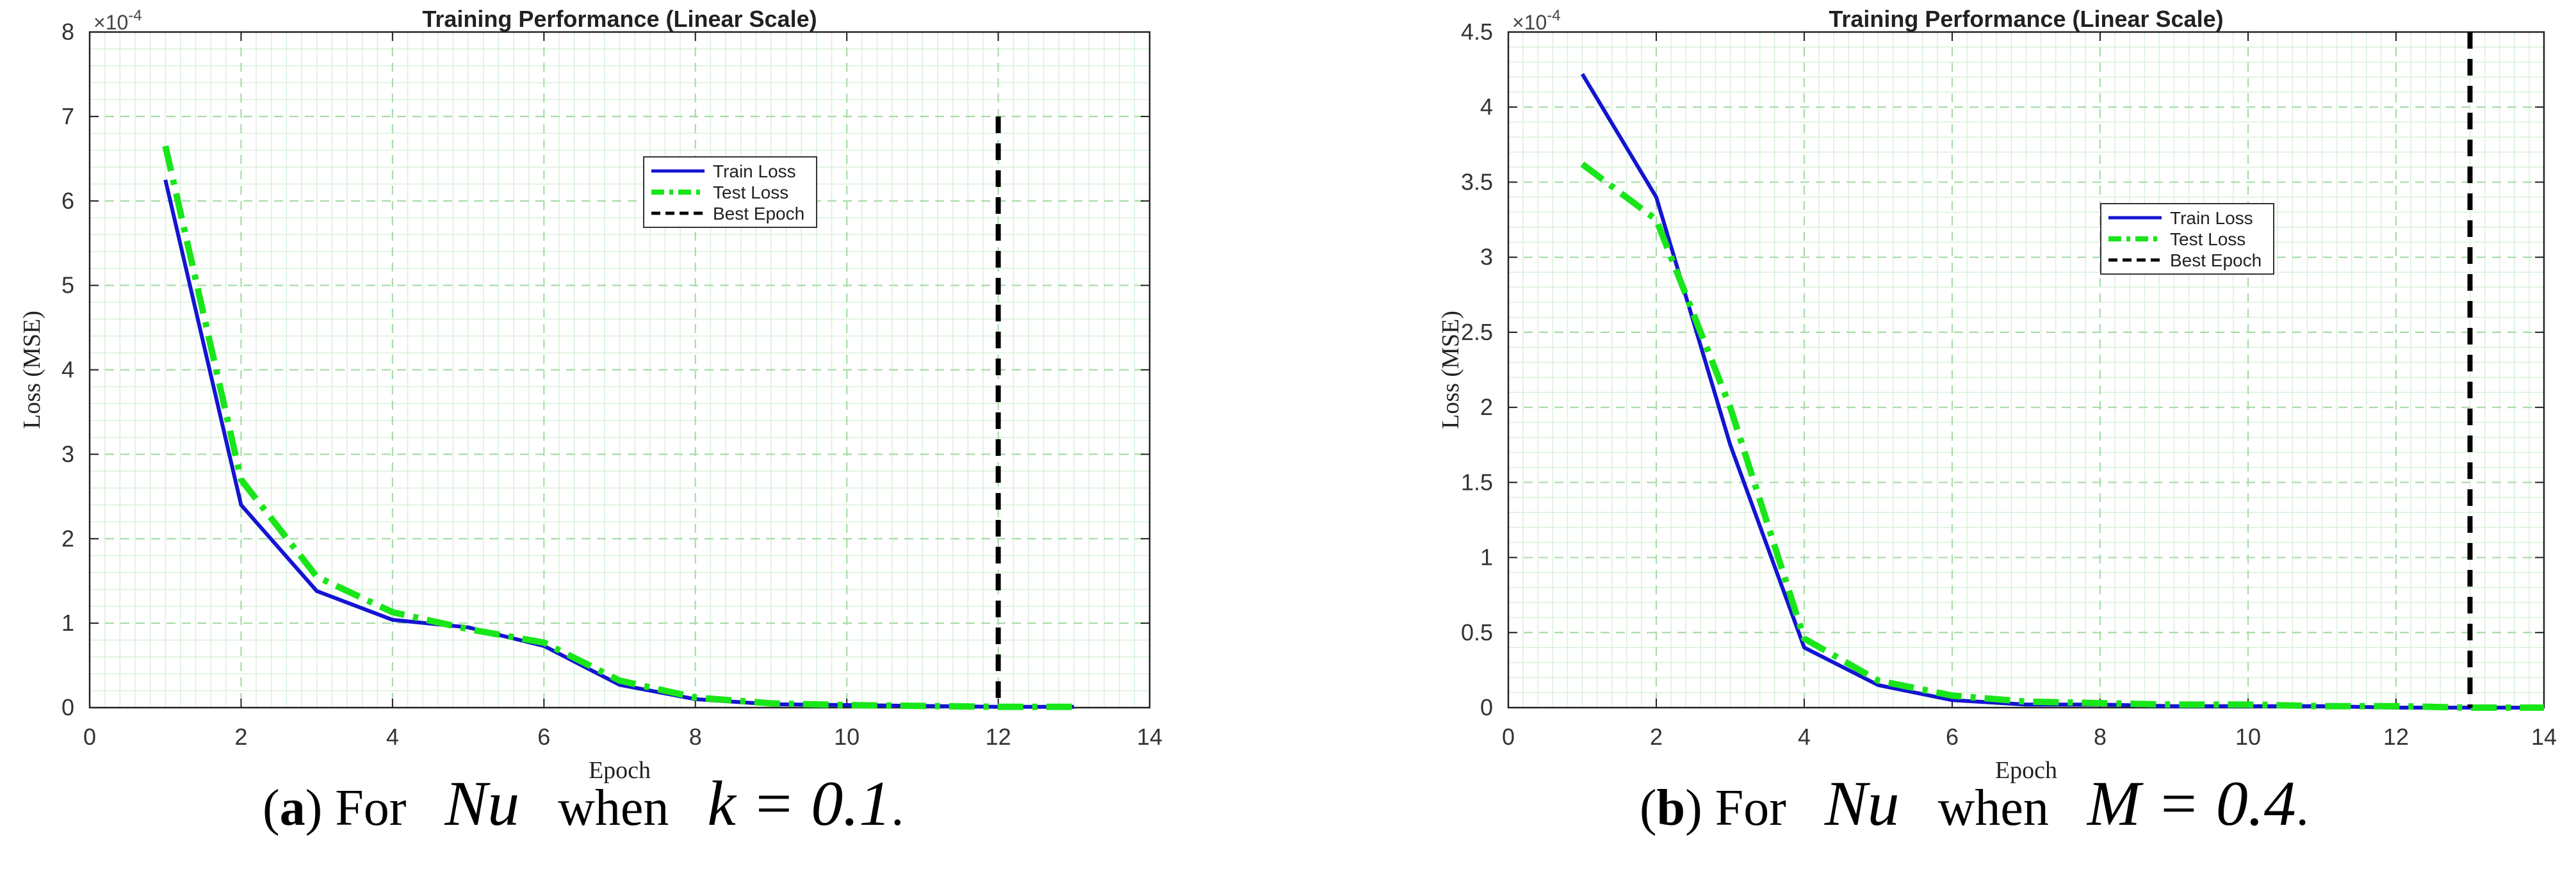  I want to click on y-tick-label: 7, so click(67, 116).